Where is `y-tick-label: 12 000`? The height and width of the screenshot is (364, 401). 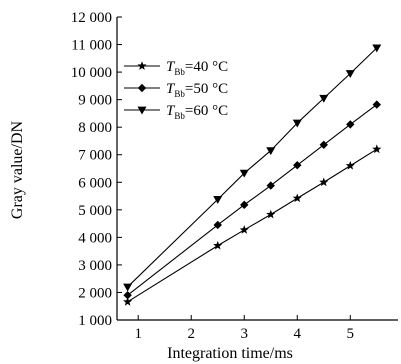
y-tick-label: 12 000 is located at coordinates (91, 18).